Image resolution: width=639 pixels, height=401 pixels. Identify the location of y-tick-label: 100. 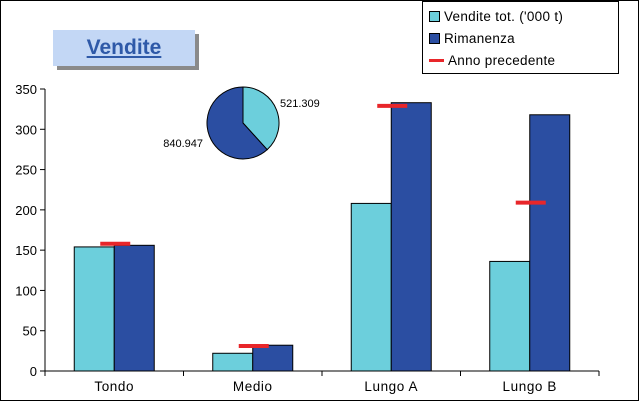
(26, 290).